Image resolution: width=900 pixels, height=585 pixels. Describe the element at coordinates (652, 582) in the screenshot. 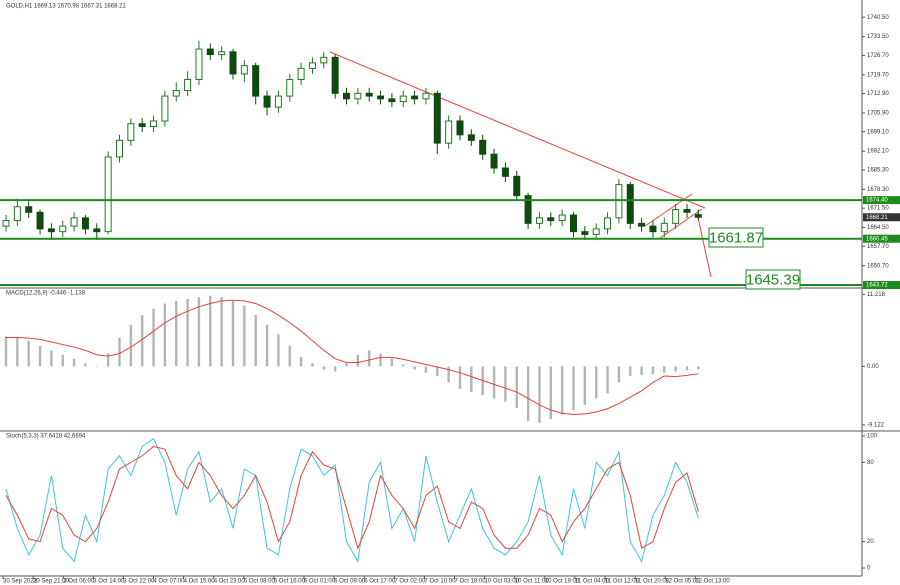

I see `x-tick-label: 11 Oct 20:00` at that location.